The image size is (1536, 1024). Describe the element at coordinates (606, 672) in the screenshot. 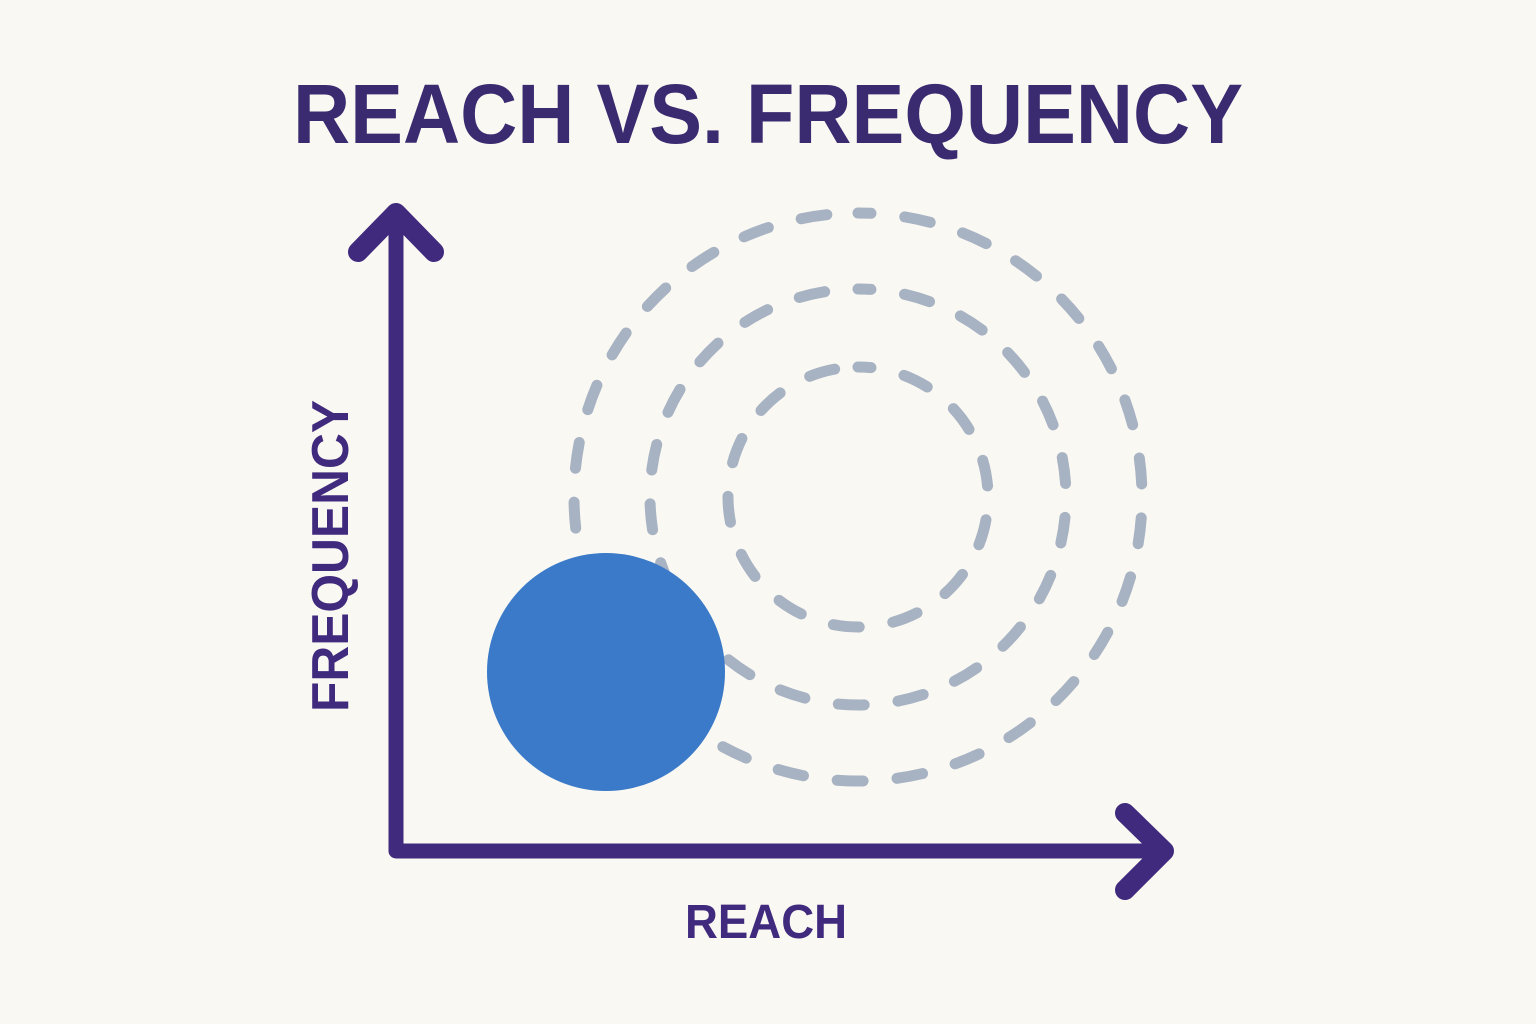

I see `reach-bubble` at that location.